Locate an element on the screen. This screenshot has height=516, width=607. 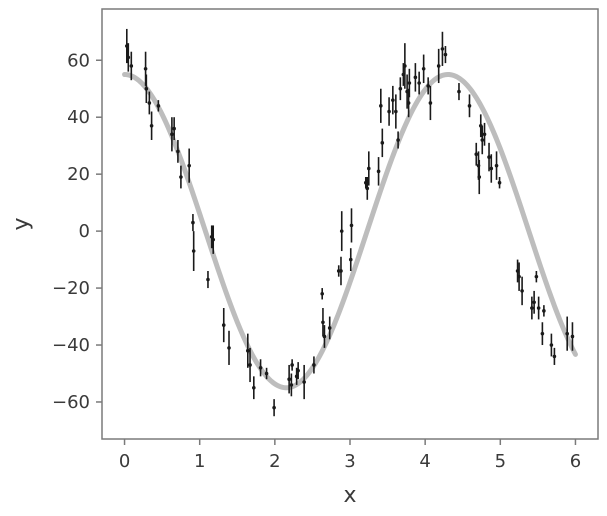
x-tick-label: 0 is located at coordinates (124, 461).